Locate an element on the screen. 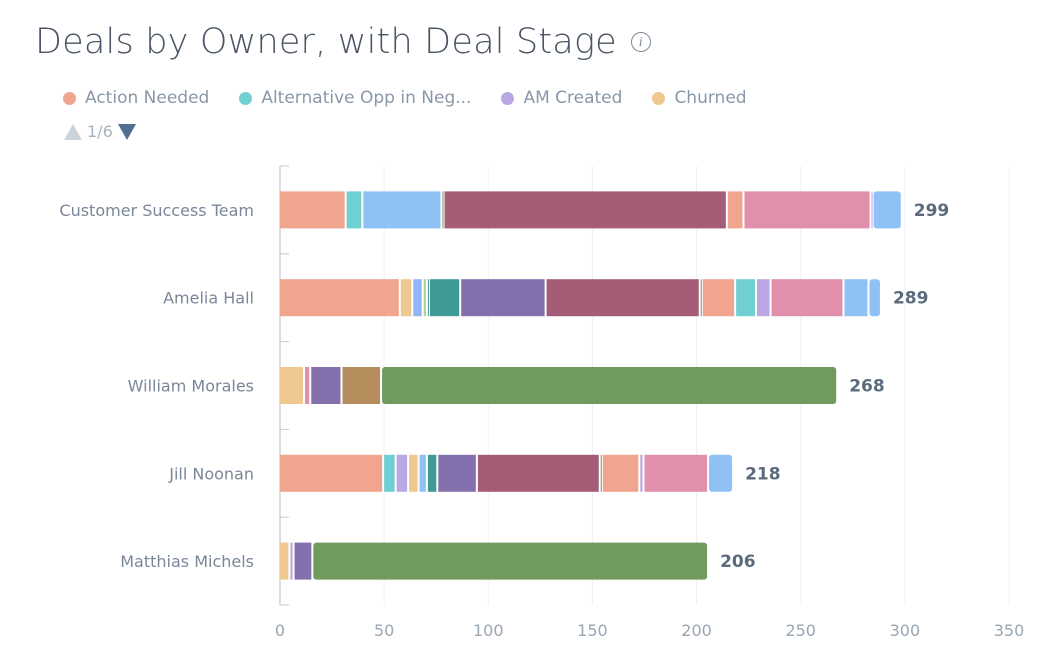  legend-next-page-icon is located at coordinates (126, 131).